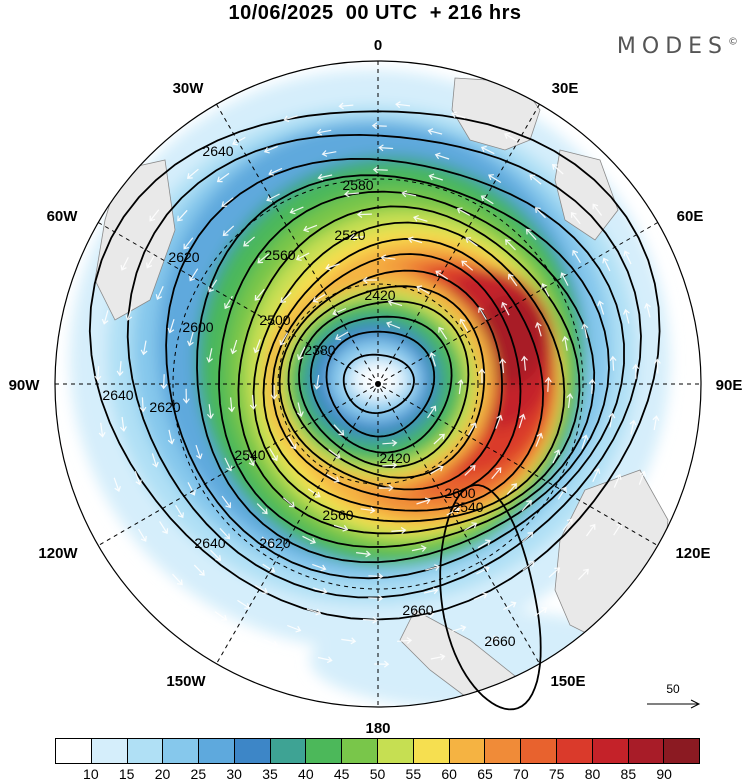 The width and height of the screenshot is (750, 782). Describe the element at coordinates (197, 327) in the screenshot. I see `contour-label: 2600` at that location.